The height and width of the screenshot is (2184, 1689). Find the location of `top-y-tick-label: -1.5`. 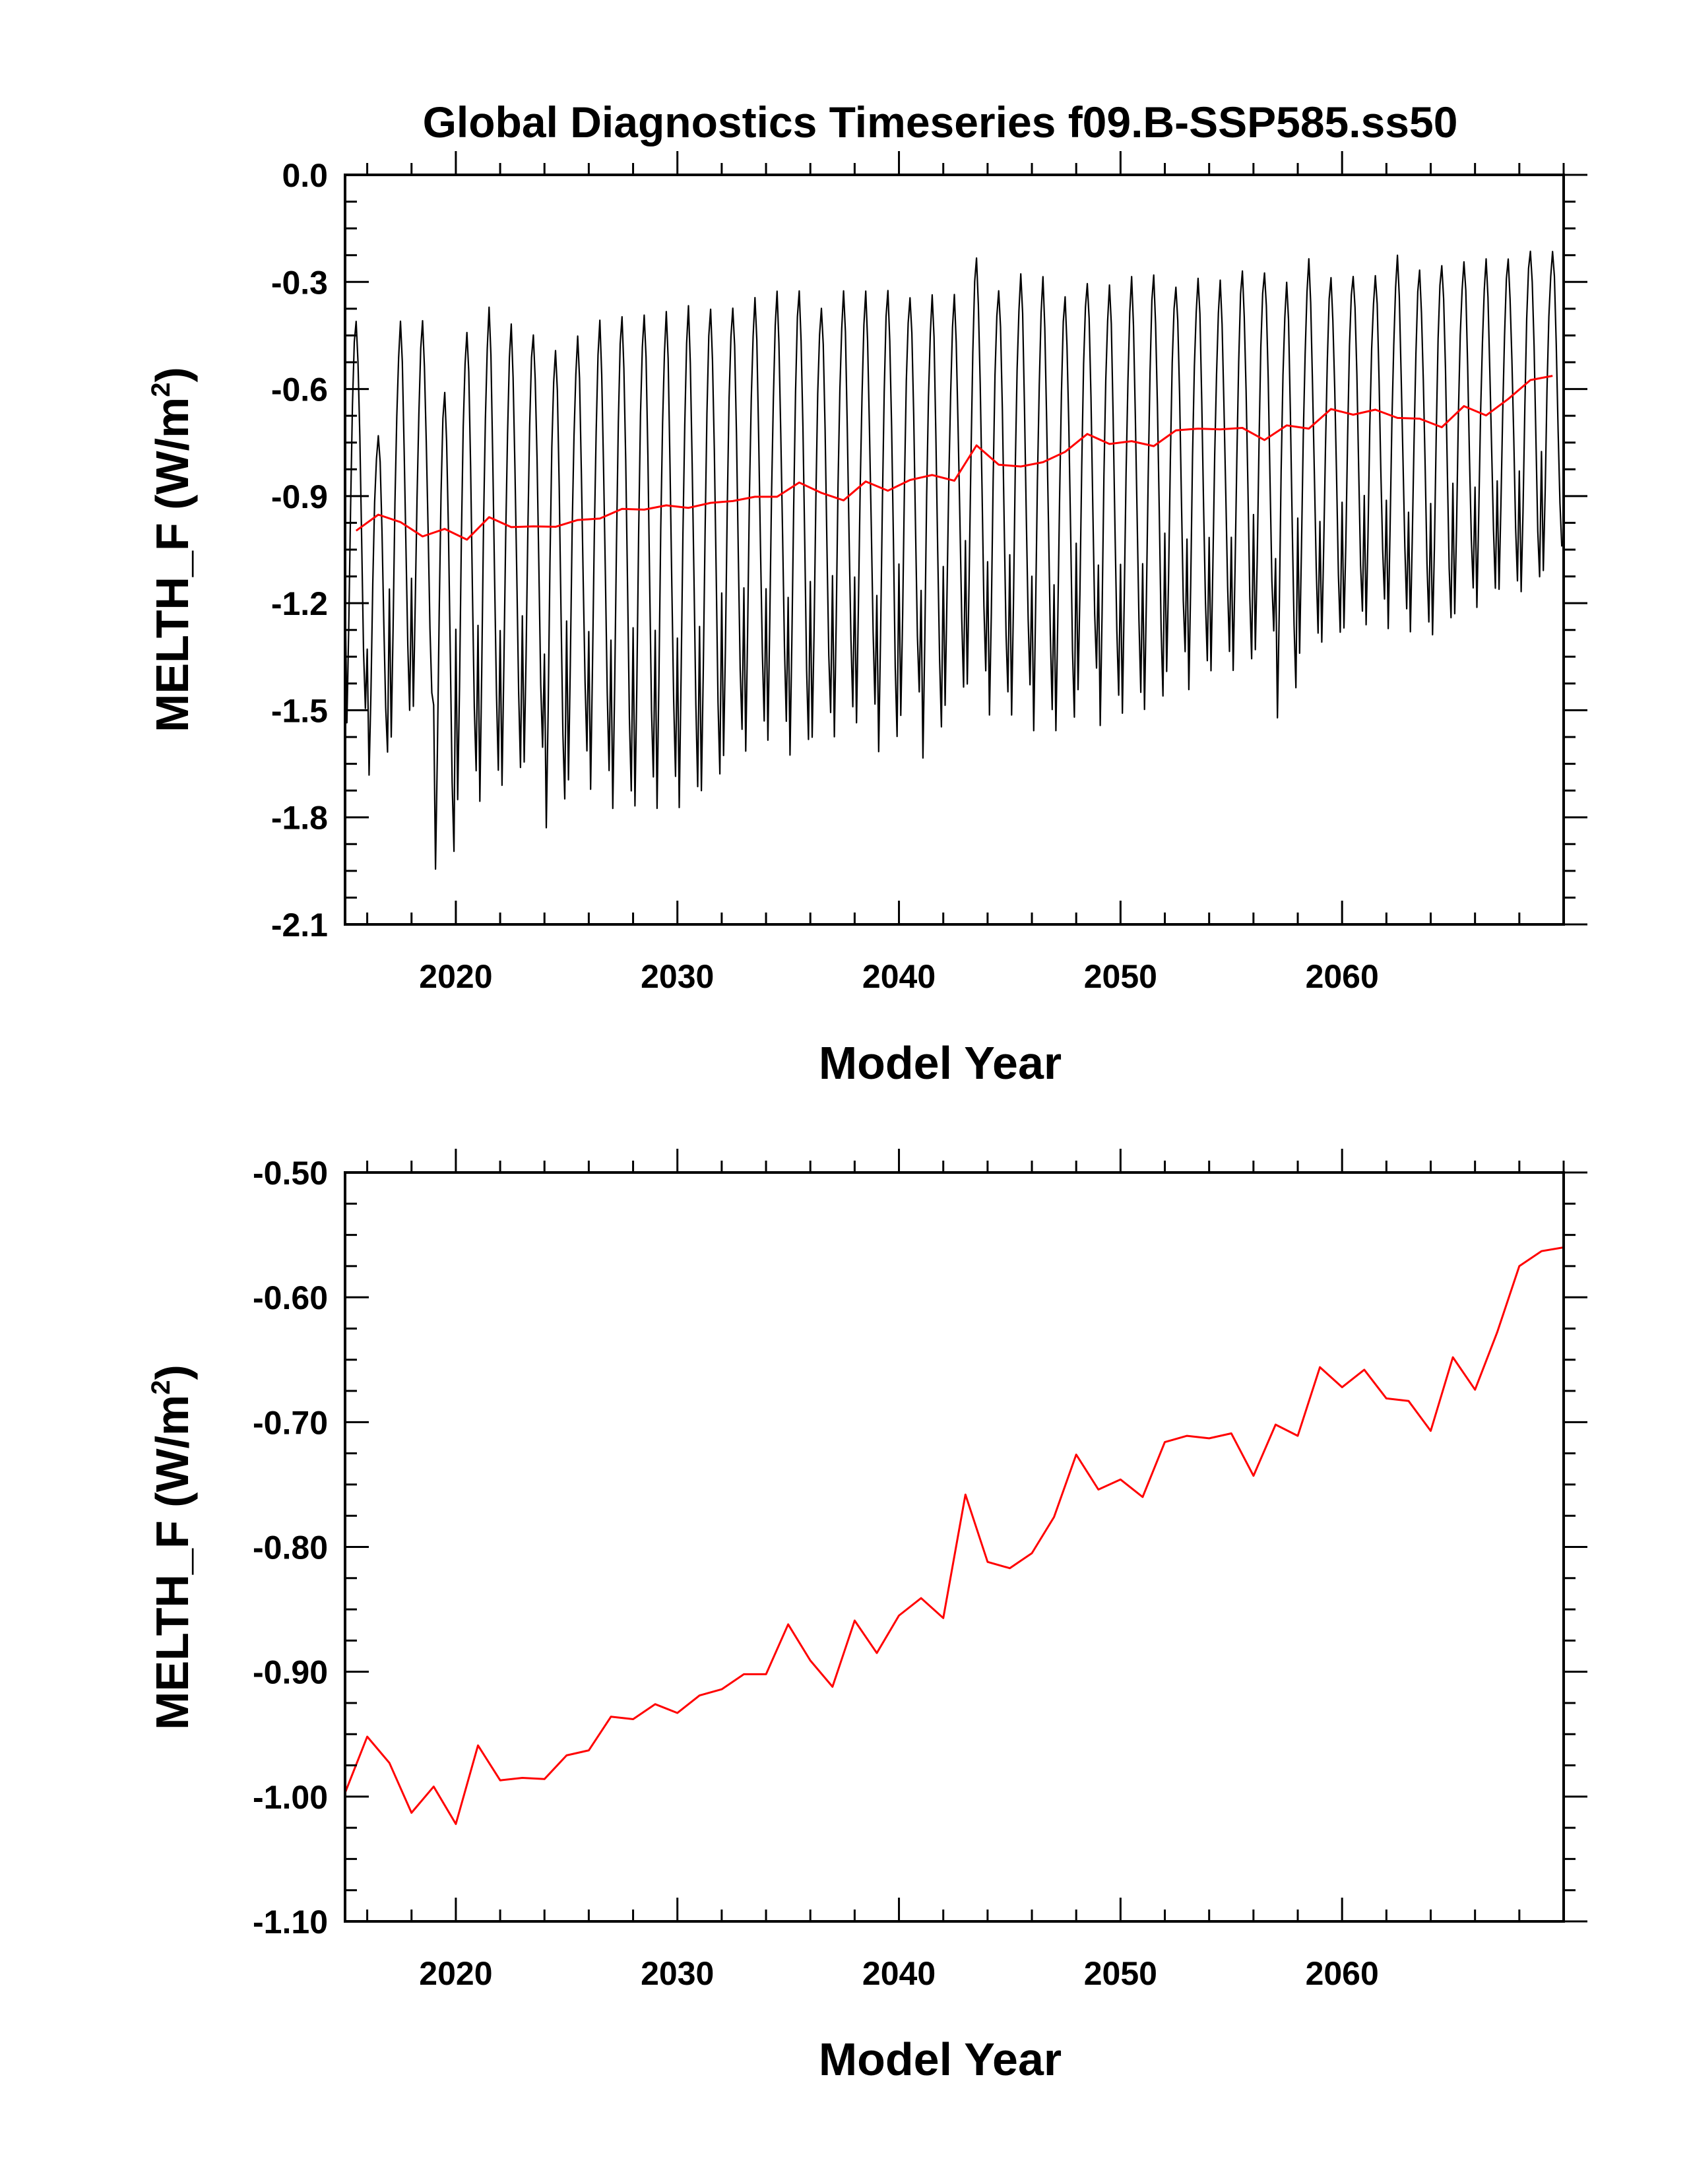

top-y-tick-label: -1.5 is located at coordinates (299, 710).